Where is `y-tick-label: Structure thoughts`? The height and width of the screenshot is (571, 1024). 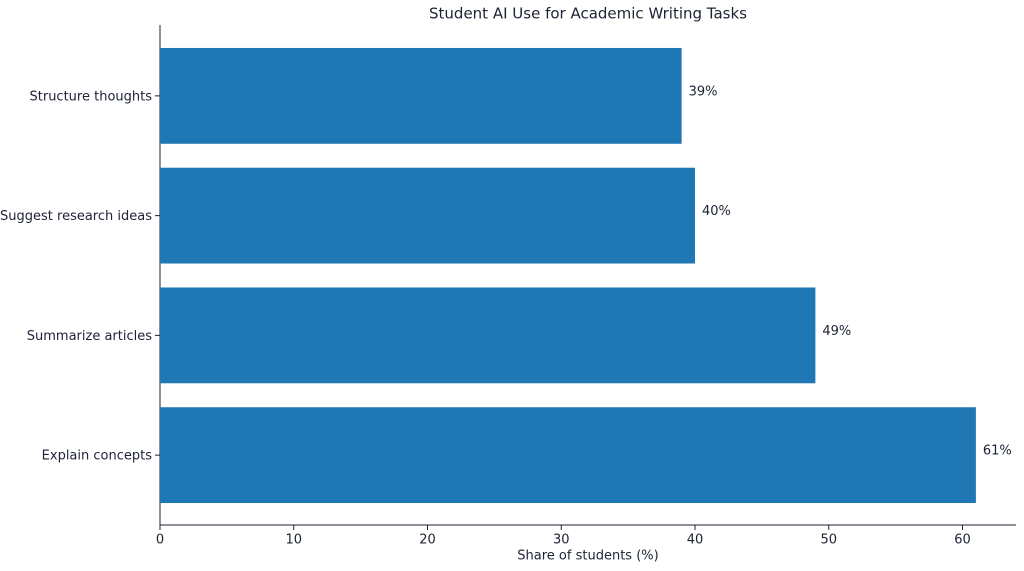
y-tick-label: Structure thoughts is located at coordinates (91, 96).